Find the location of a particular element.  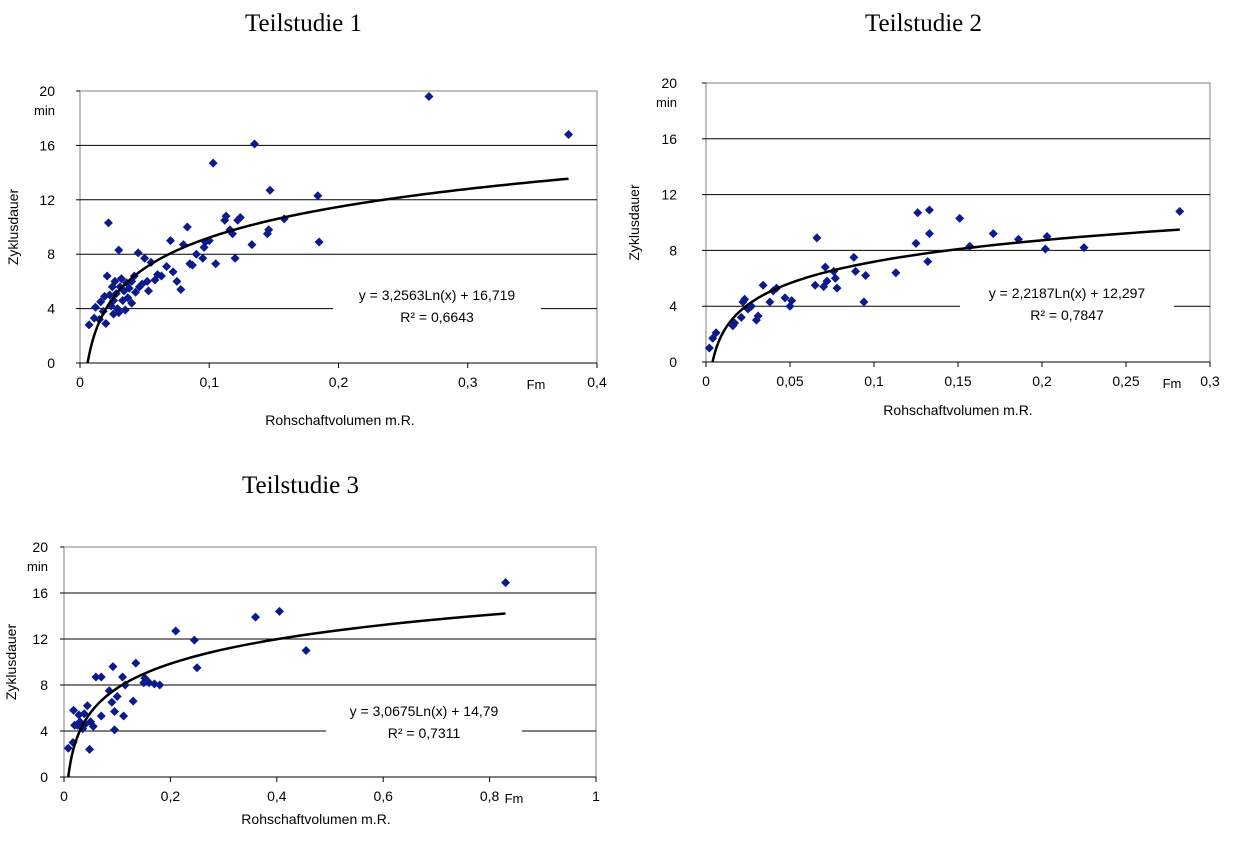

x-tick-label: 0,1 is located at coordinates (874, 381).